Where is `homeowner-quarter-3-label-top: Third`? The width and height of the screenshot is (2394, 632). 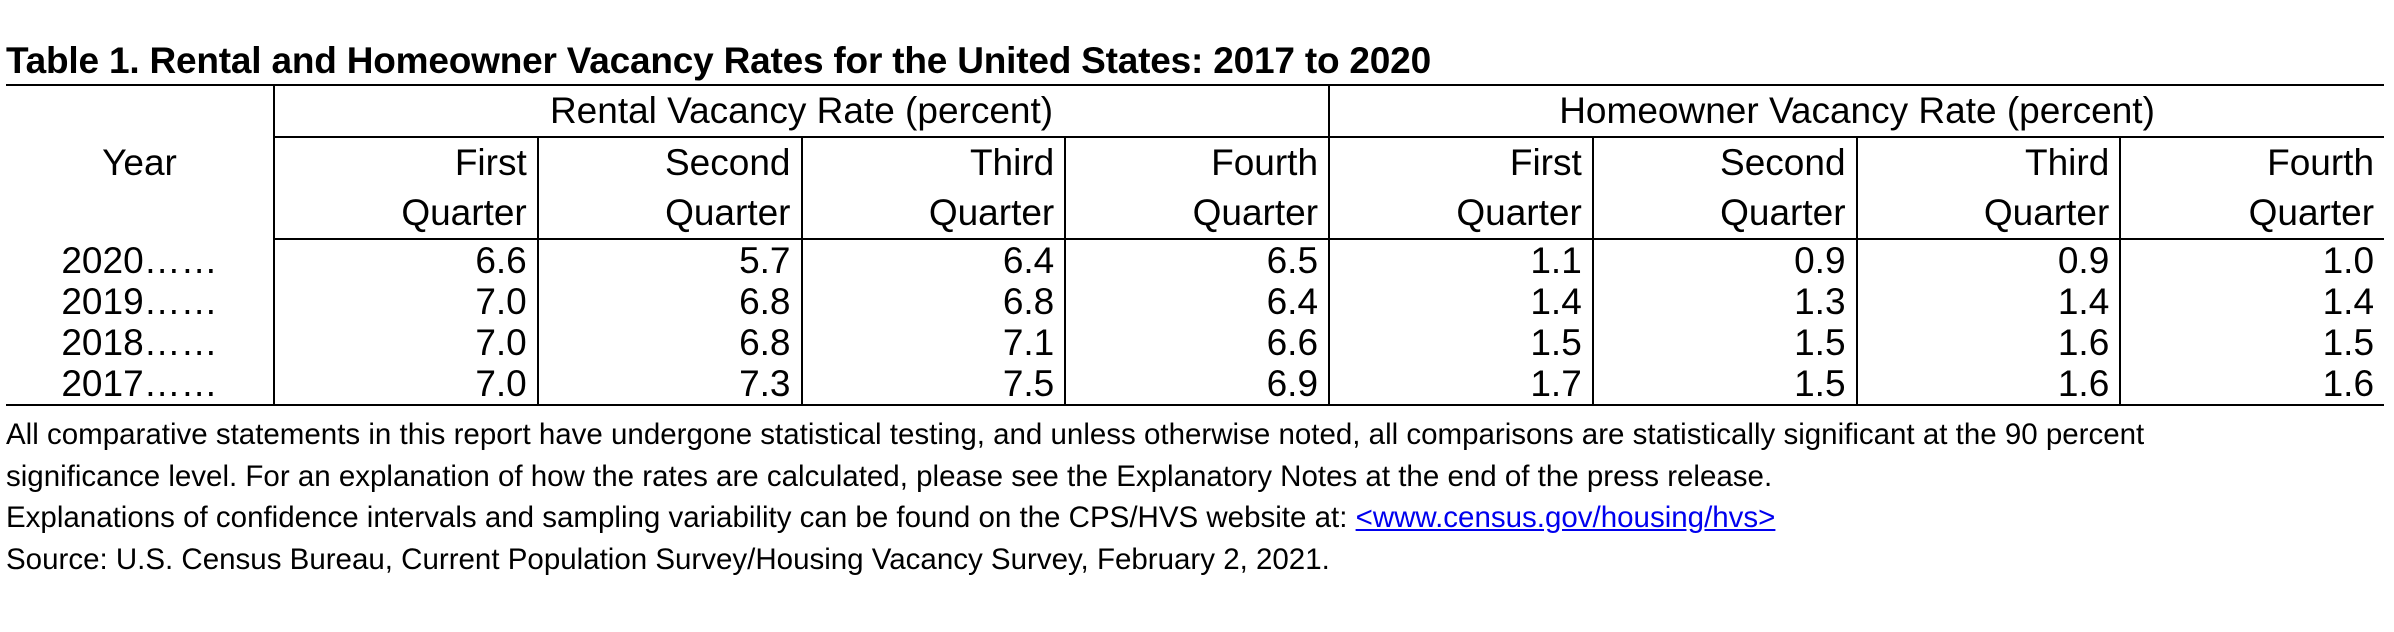
homeowner-quarter-3-label-top: Third is located at coordinates (1988, 162).